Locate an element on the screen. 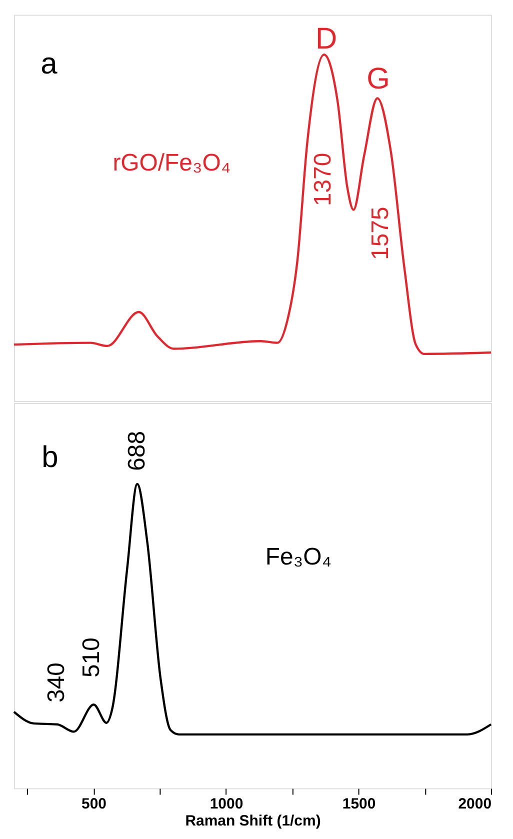  x-tick-label: 1000 is located at coordinates (227, 804).